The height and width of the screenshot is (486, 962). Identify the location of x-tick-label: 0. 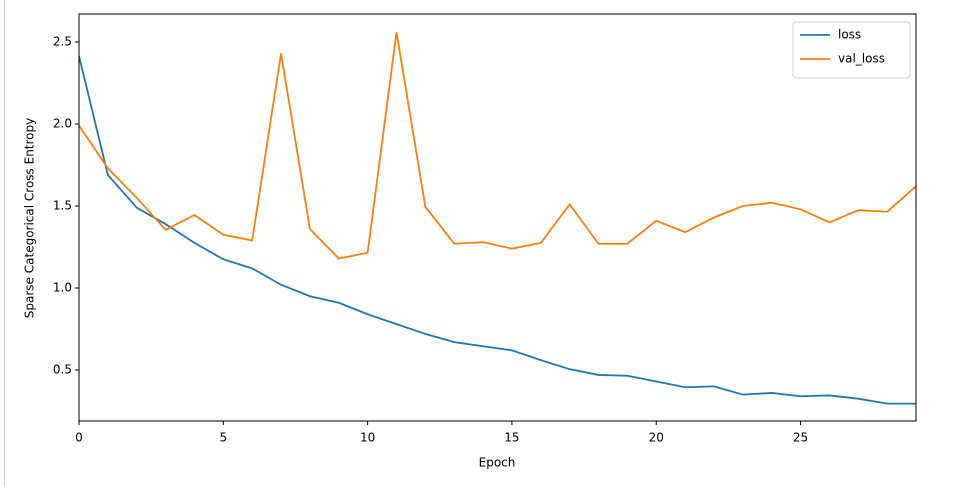
(79, 438).